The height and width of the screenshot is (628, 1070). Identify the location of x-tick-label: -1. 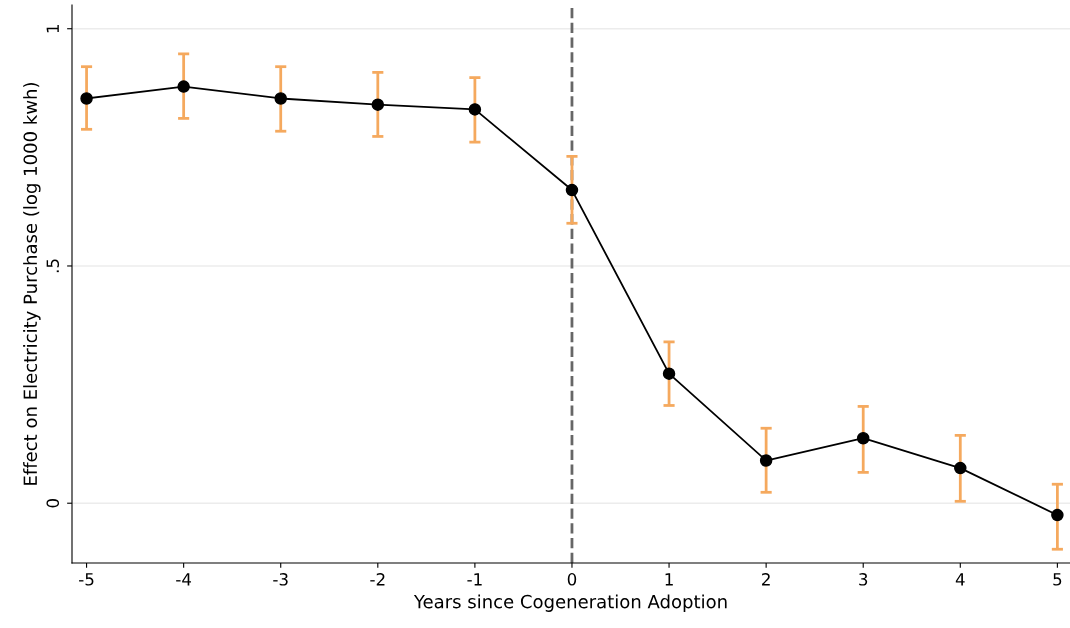
(474, 579).